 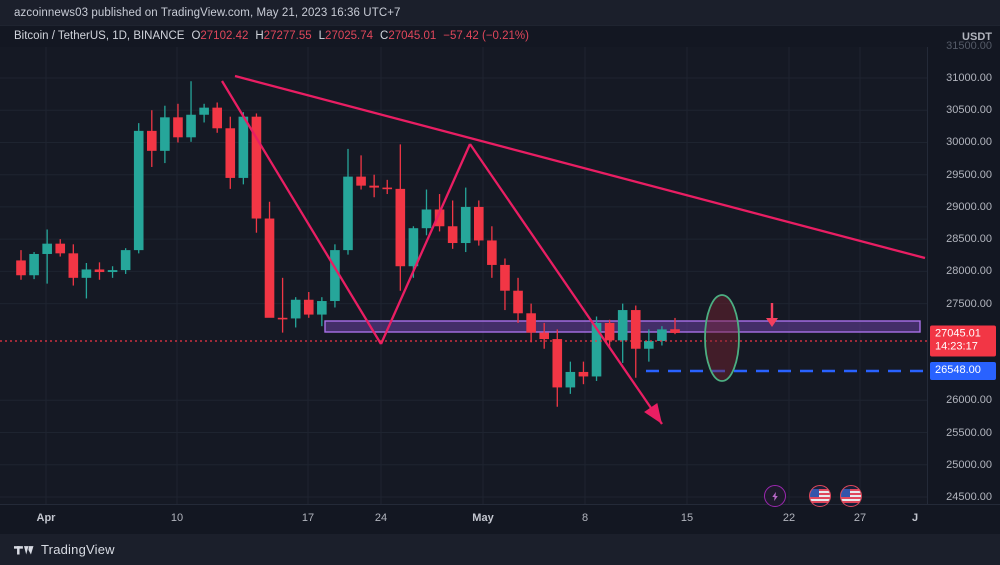 What do you see at coordinates (381, 518) in the screenshot?
I see `time-tick: 24` at bounding box center [381, 518].